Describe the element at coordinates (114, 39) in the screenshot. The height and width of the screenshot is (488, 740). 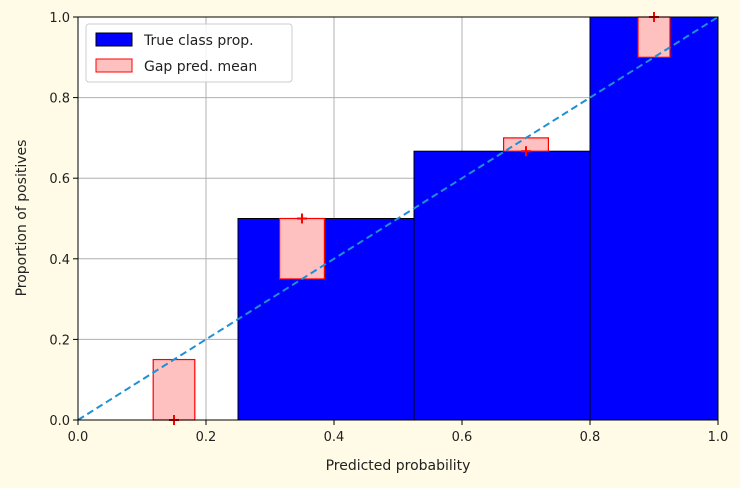
I see `legend-swatch-true-class` at that location.